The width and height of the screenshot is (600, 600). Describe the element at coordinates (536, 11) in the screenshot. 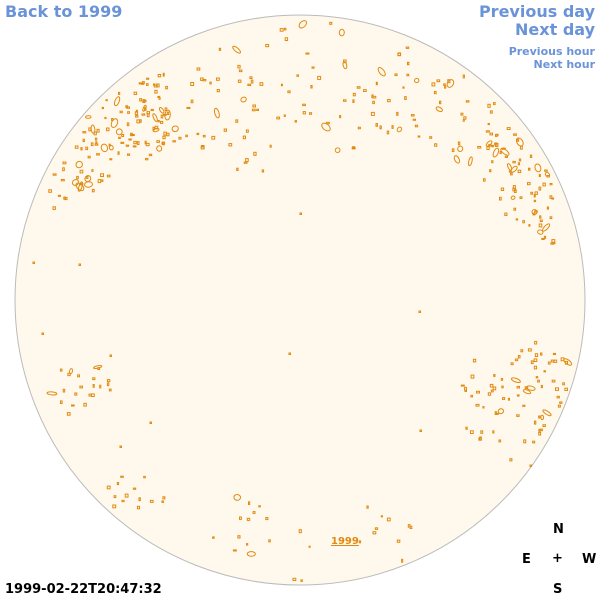

I see `previous-day-link: Previous day` at that location.